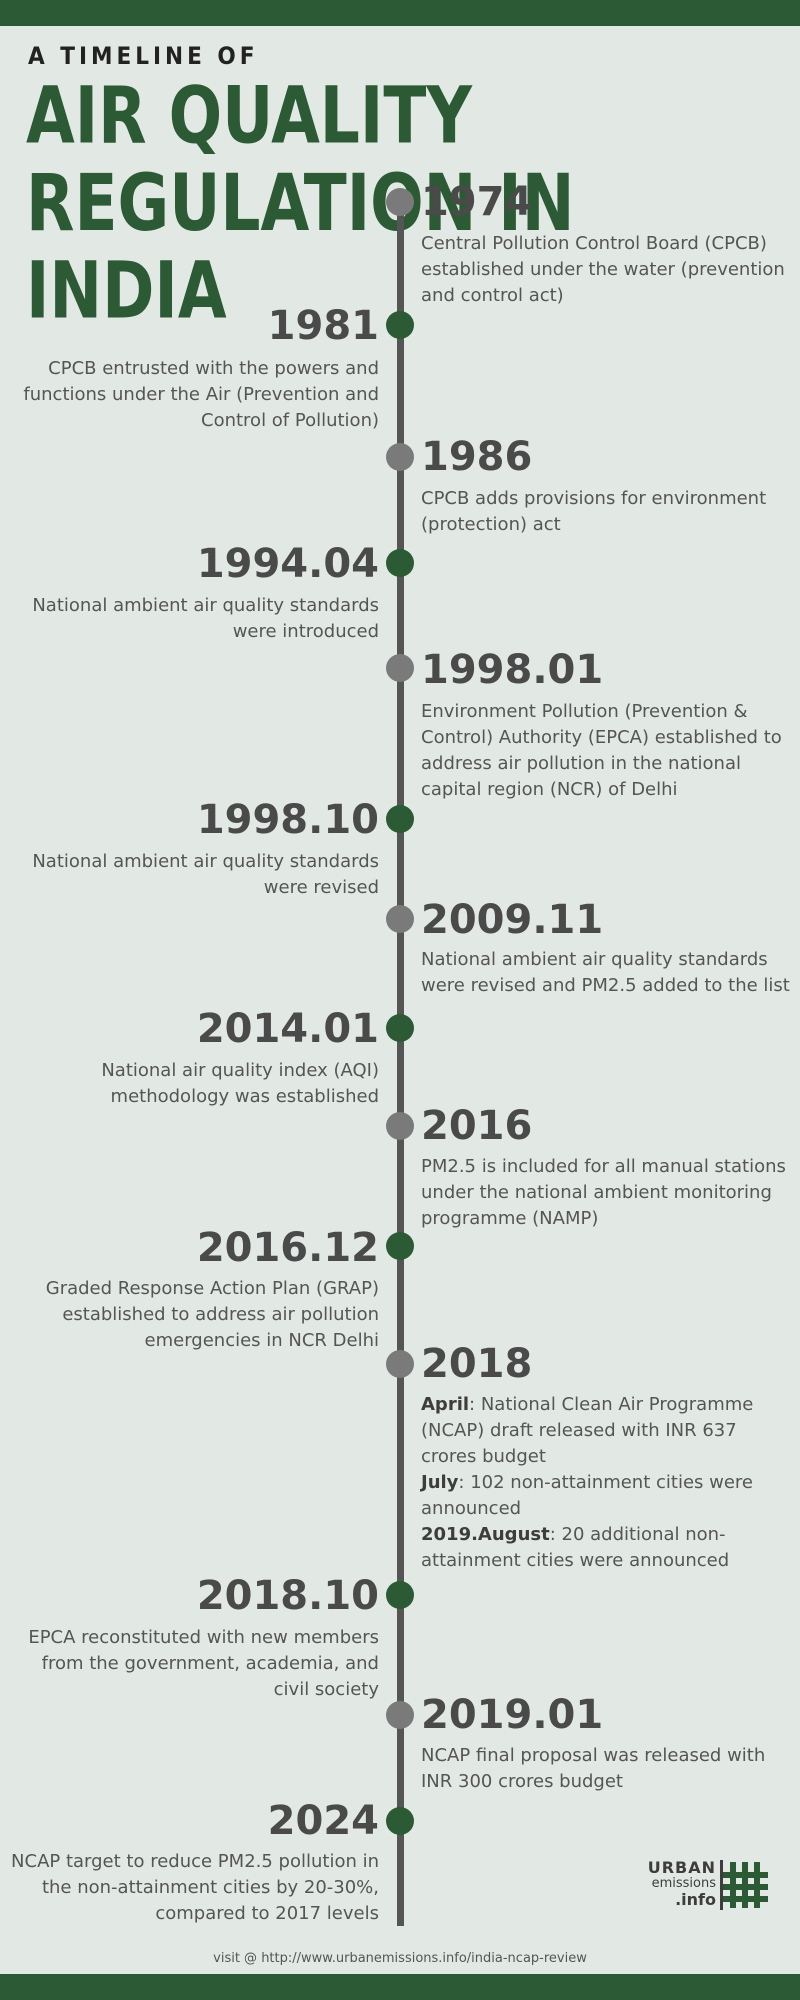  I want to click on logo-line-info: .info, so click(695, 1899).